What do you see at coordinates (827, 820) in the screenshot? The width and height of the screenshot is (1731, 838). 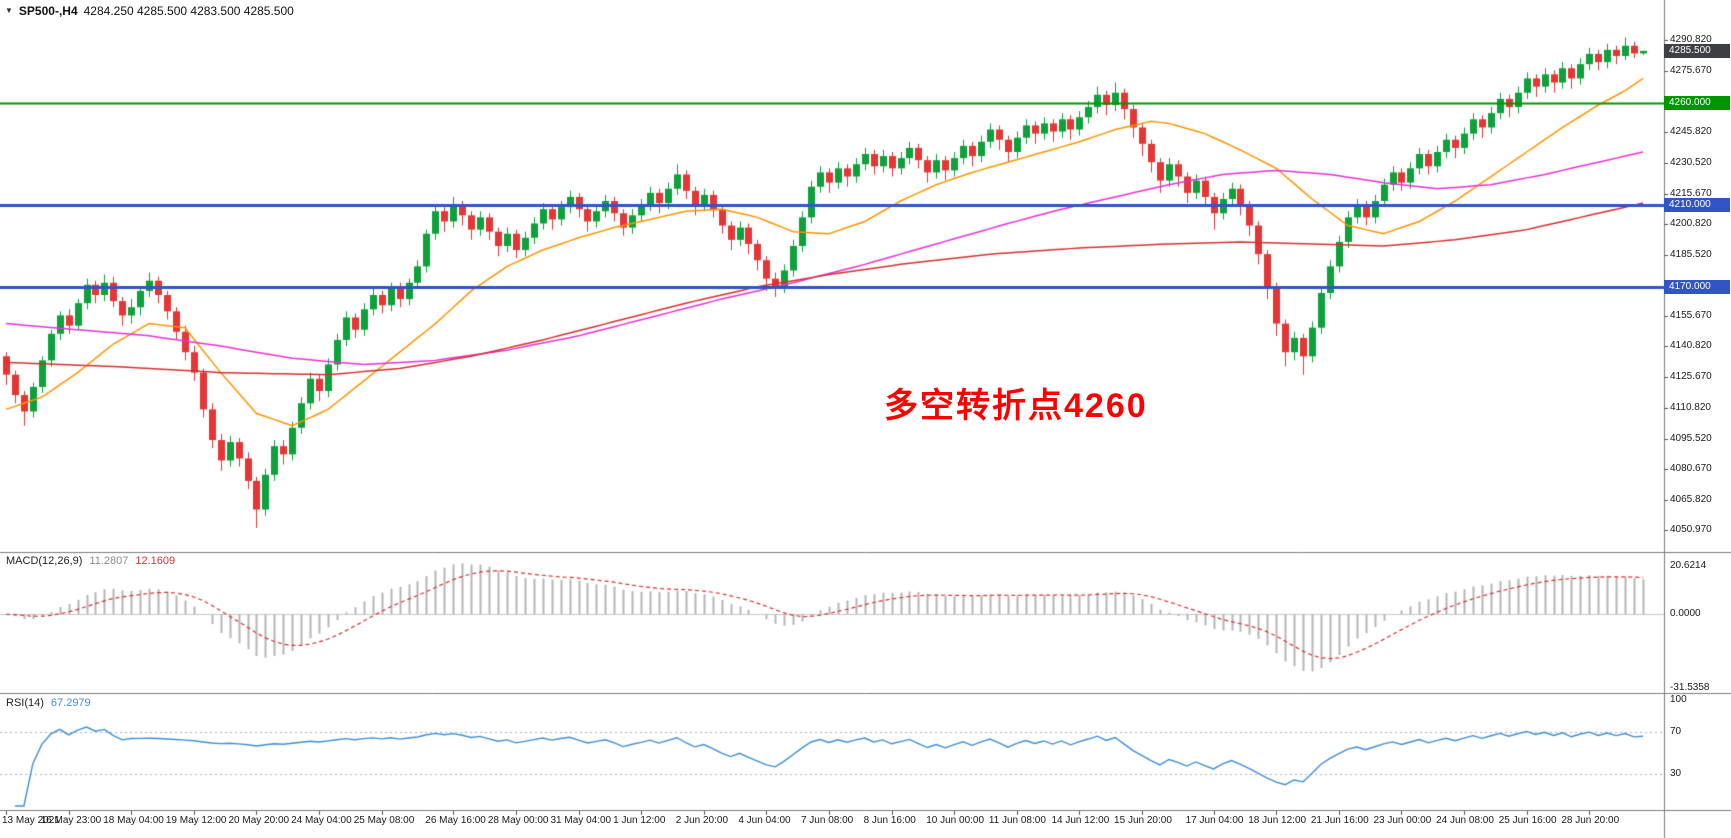 I see `time-axis-label: 7 Jun 08:00` at bounding box center [827, 820].